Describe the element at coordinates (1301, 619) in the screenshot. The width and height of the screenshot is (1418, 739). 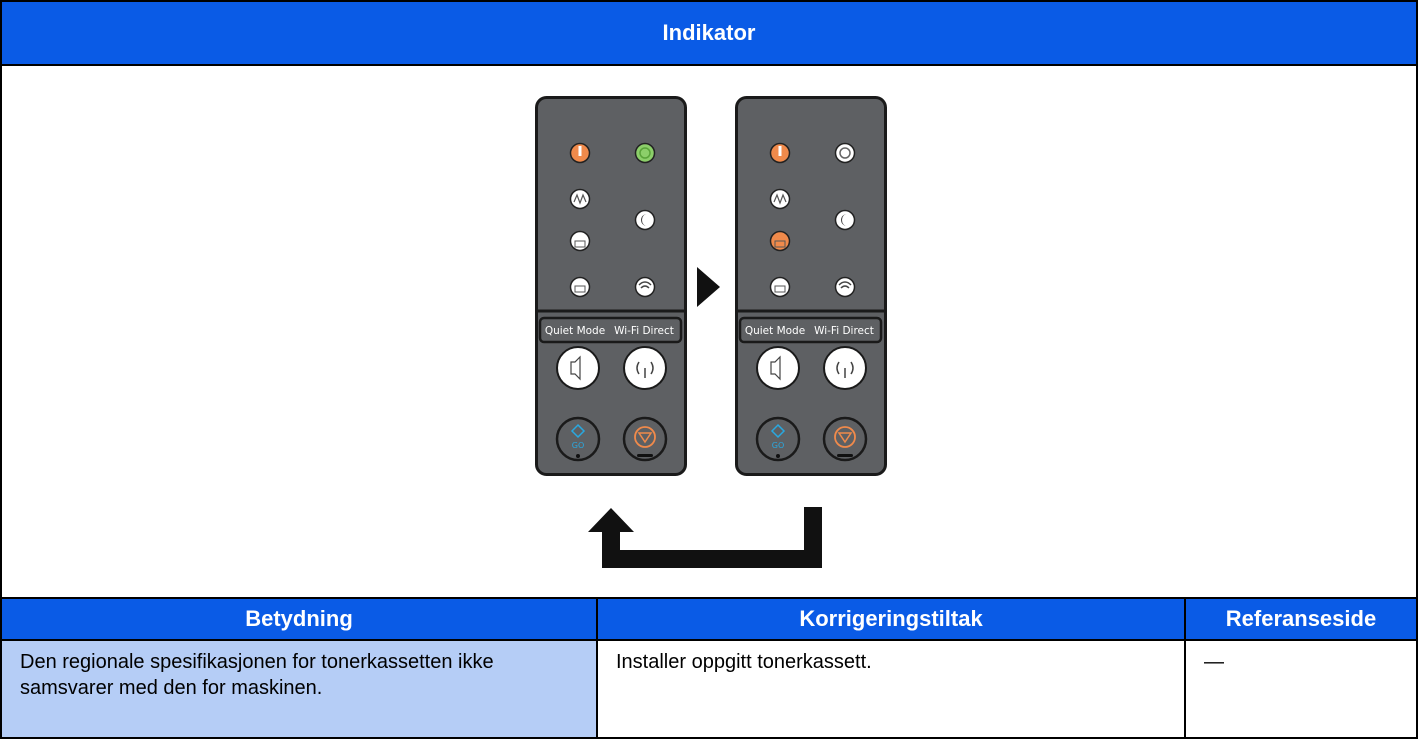
I see `column-header: Referanseside` at that location.